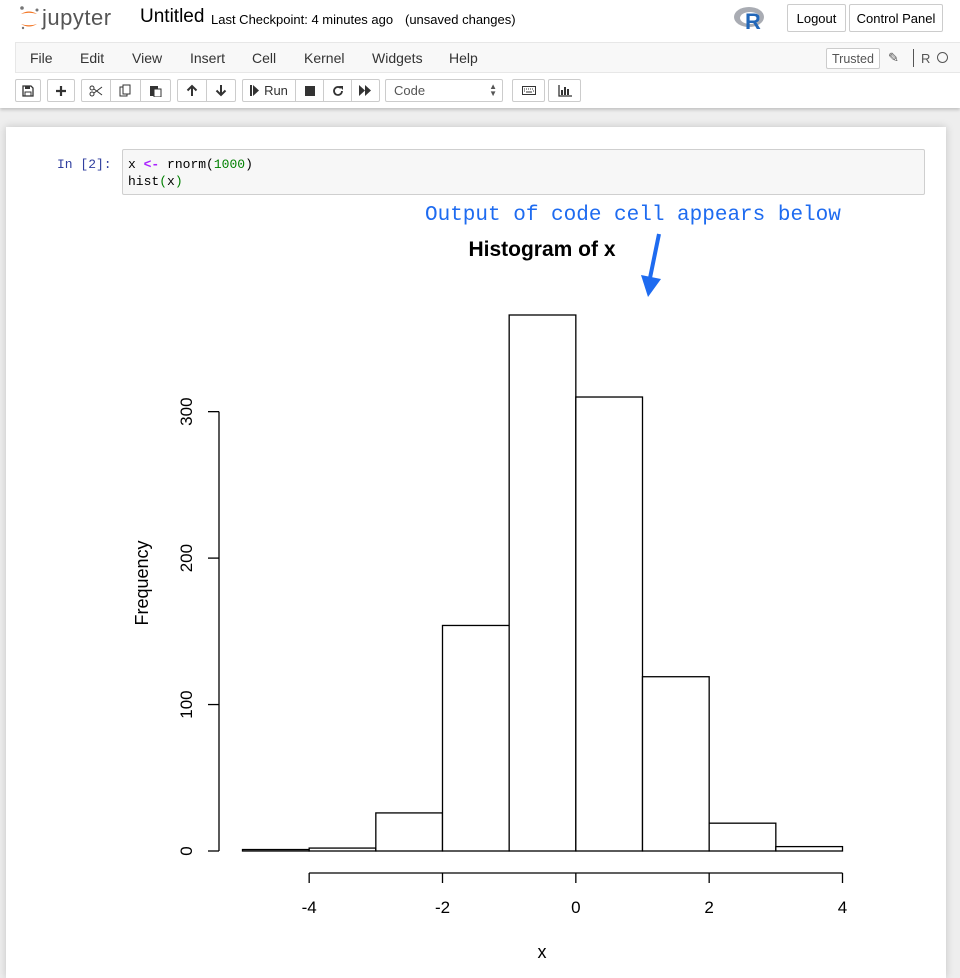  Describe the element at coordinates (753, 20) in the screenshot. I see `svg-text: R` at that location.